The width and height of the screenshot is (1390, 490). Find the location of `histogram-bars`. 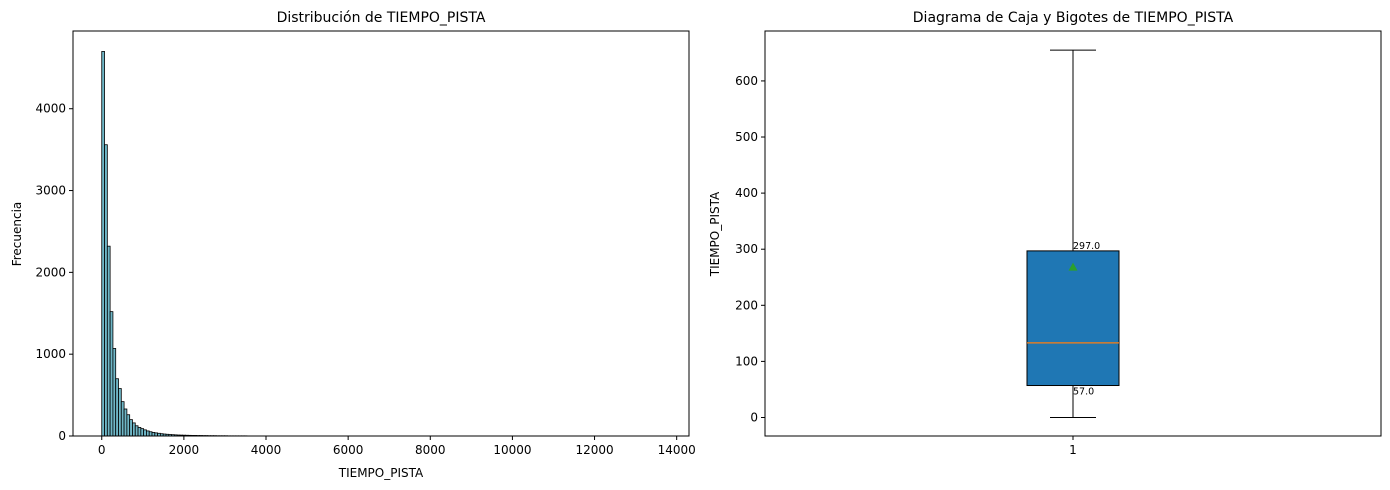

histogram-bars is located at coordinates (190, 244).